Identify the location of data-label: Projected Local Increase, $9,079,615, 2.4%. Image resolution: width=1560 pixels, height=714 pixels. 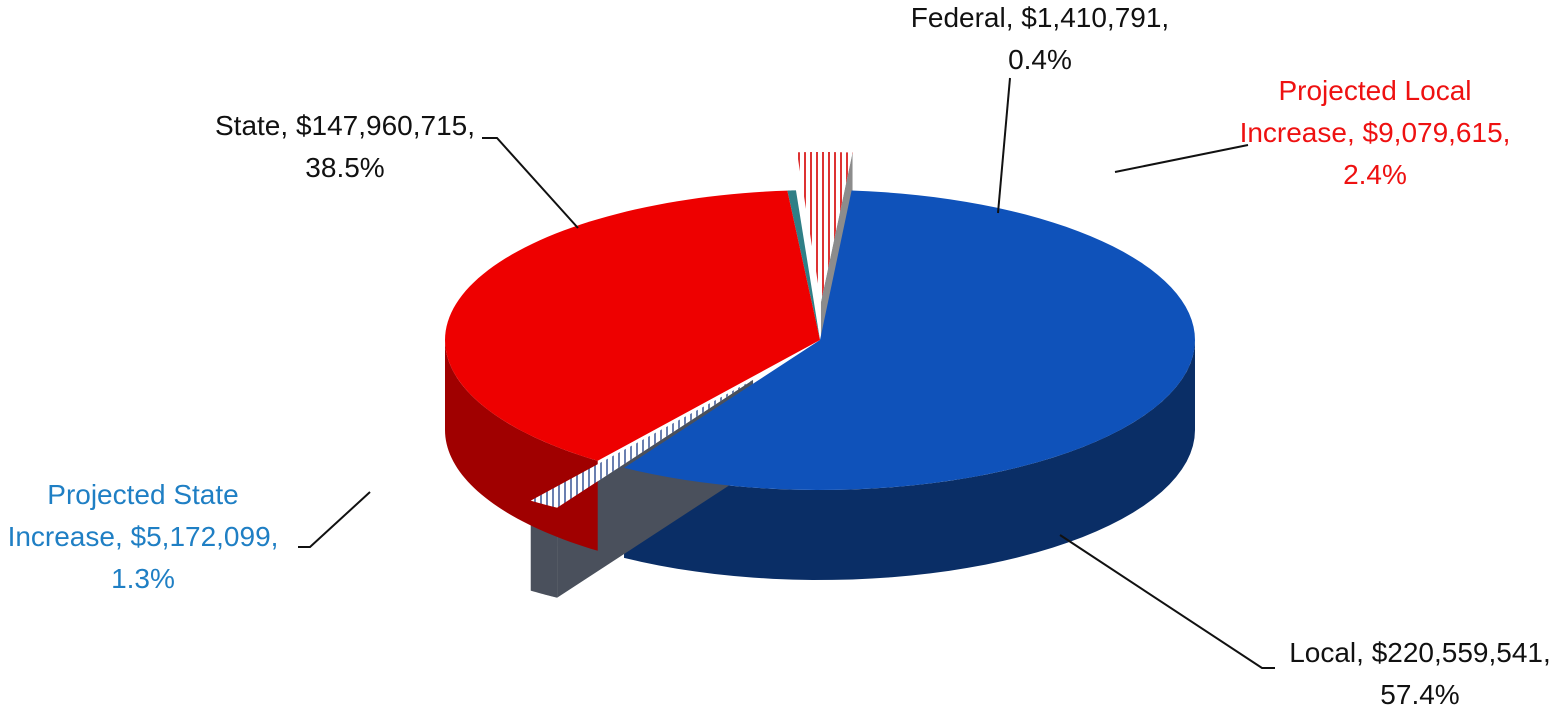
(1375, 132).